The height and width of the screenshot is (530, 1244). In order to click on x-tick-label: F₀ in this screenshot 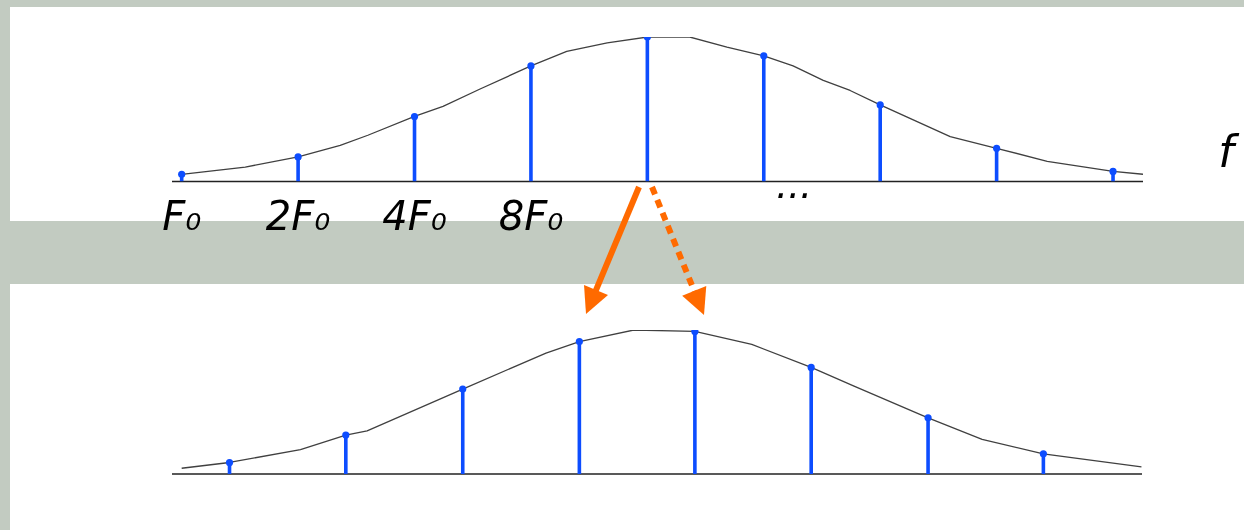, I will do `click(182, 215)`.